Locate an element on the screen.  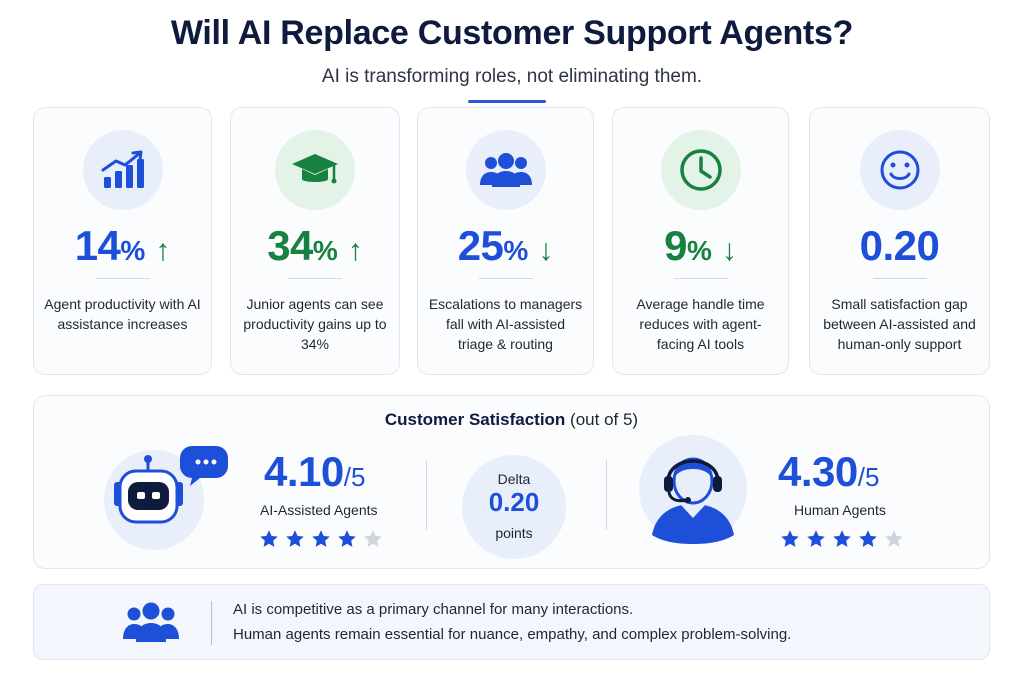
delta-unit: points is located at coordinates (514, 533).